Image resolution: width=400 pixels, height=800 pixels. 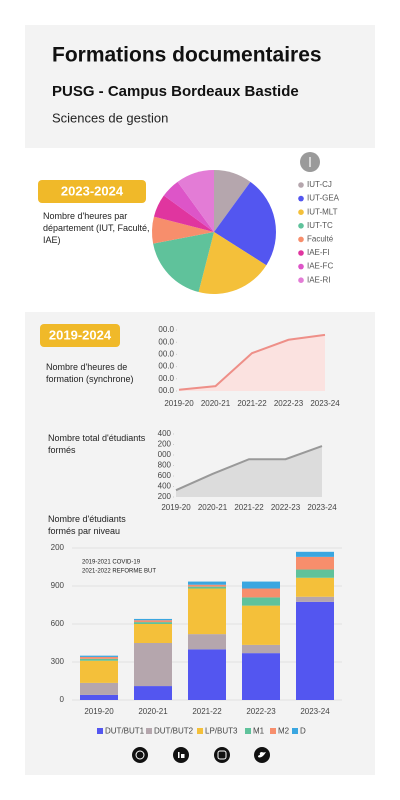 What do you see at coordinates (320, 239) in the screenshot?
I see `legend-label: Faculté` at bounding box center [320, 239].